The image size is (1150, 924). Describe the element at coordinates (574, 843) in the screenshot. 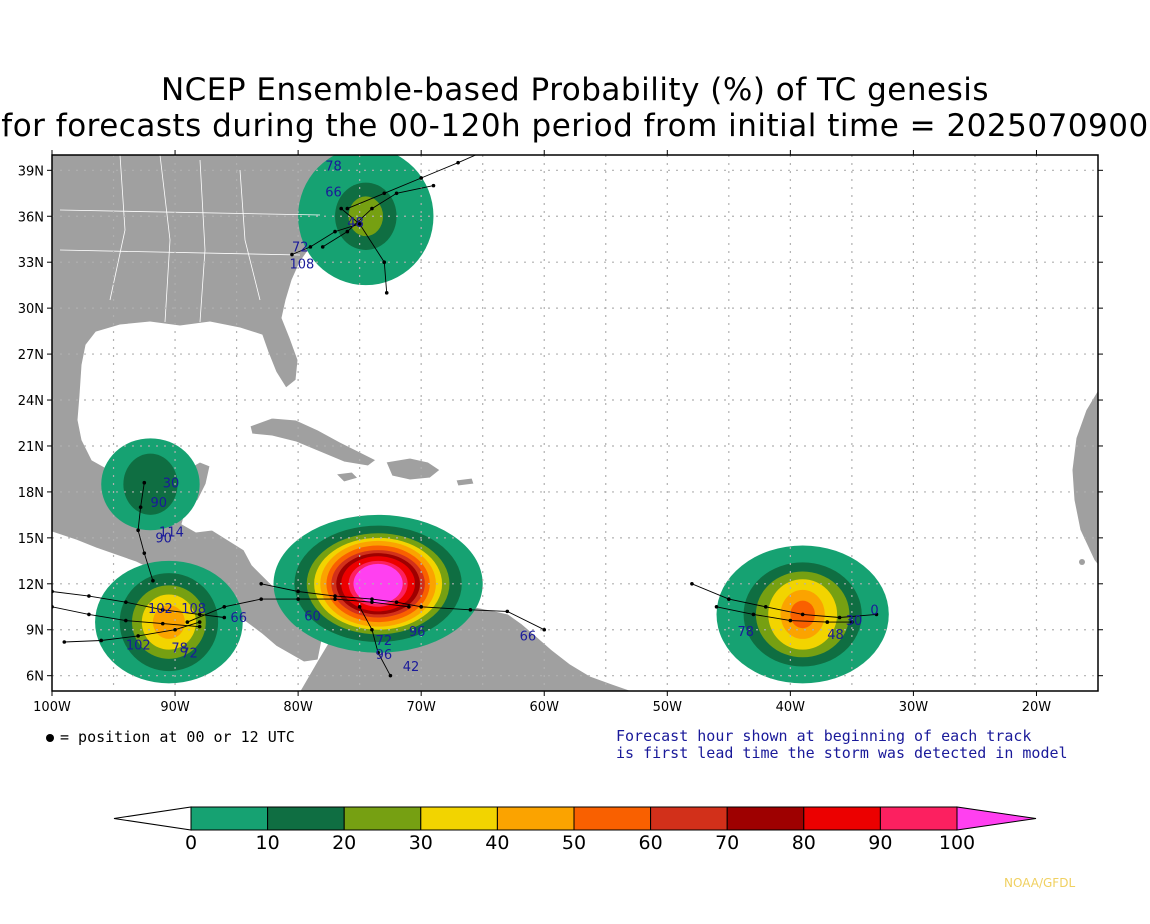

I see `colorbar-label: 50` at that location.